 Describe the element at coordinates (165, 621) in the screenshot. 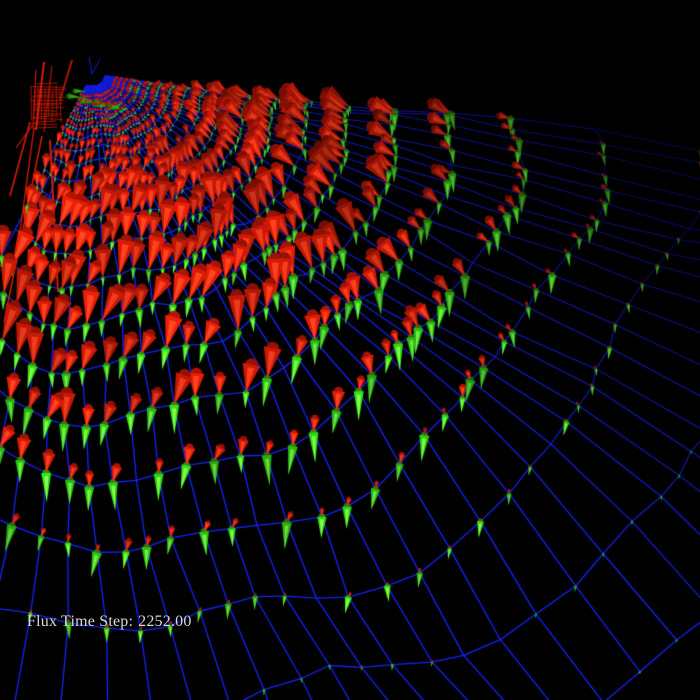

I see `time-step-value: 2252.00` at that location.